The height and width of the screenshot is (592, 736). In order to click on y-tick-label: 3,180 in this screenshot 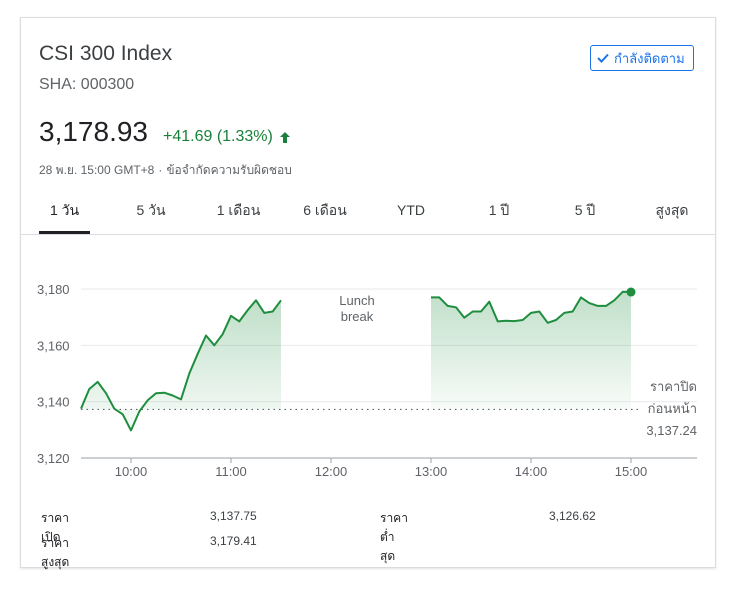, I will do `click(53, 289)`.